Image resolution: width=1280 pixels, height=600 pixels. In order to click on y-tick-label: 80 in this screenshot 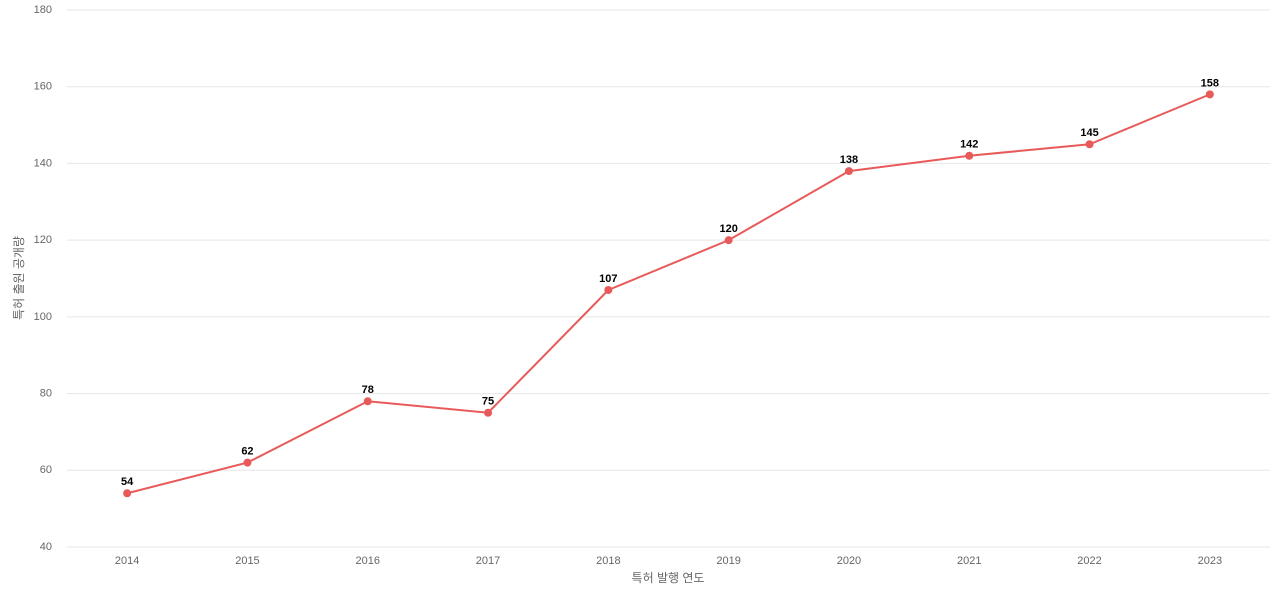, I will do `click(46, 393)`.